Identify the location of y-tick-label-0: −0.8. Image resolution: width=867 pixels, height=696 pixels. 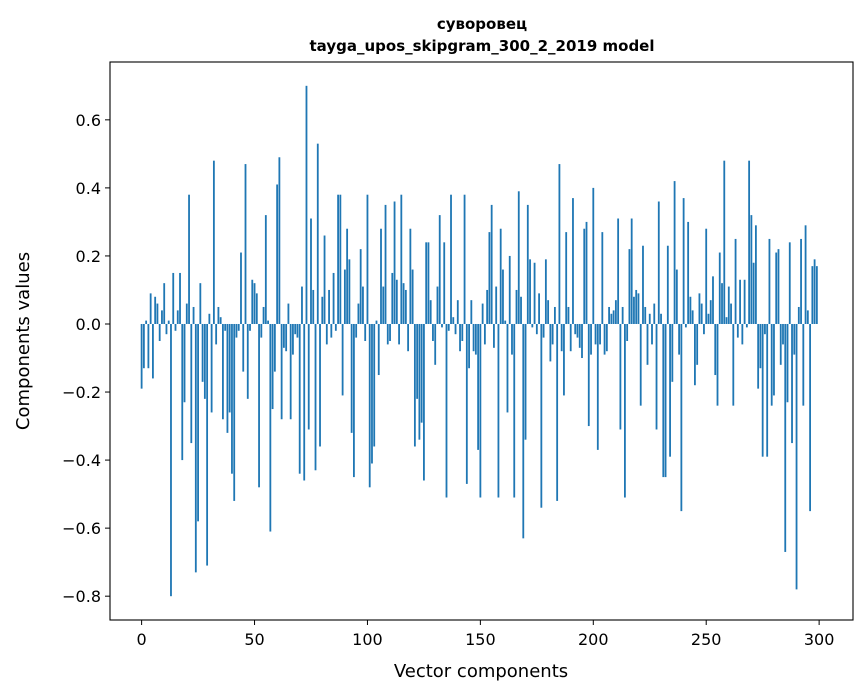
(81, 596).